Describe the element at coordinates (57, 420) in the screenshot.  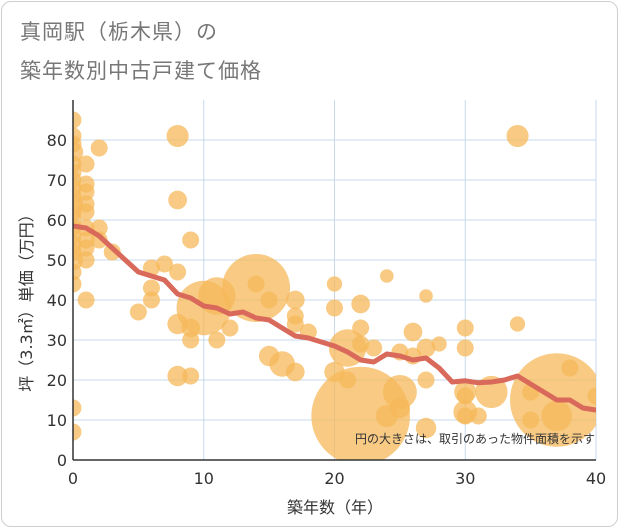
I see `y-tick-label: 10` at that location.